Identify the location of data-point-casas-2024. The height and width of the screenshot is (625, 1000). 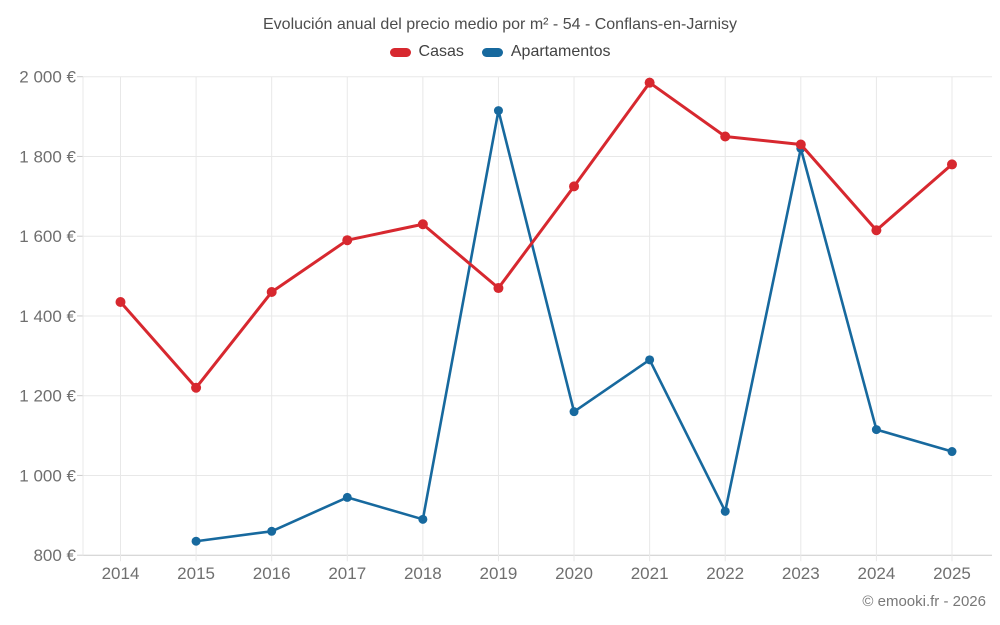
(876, 230).